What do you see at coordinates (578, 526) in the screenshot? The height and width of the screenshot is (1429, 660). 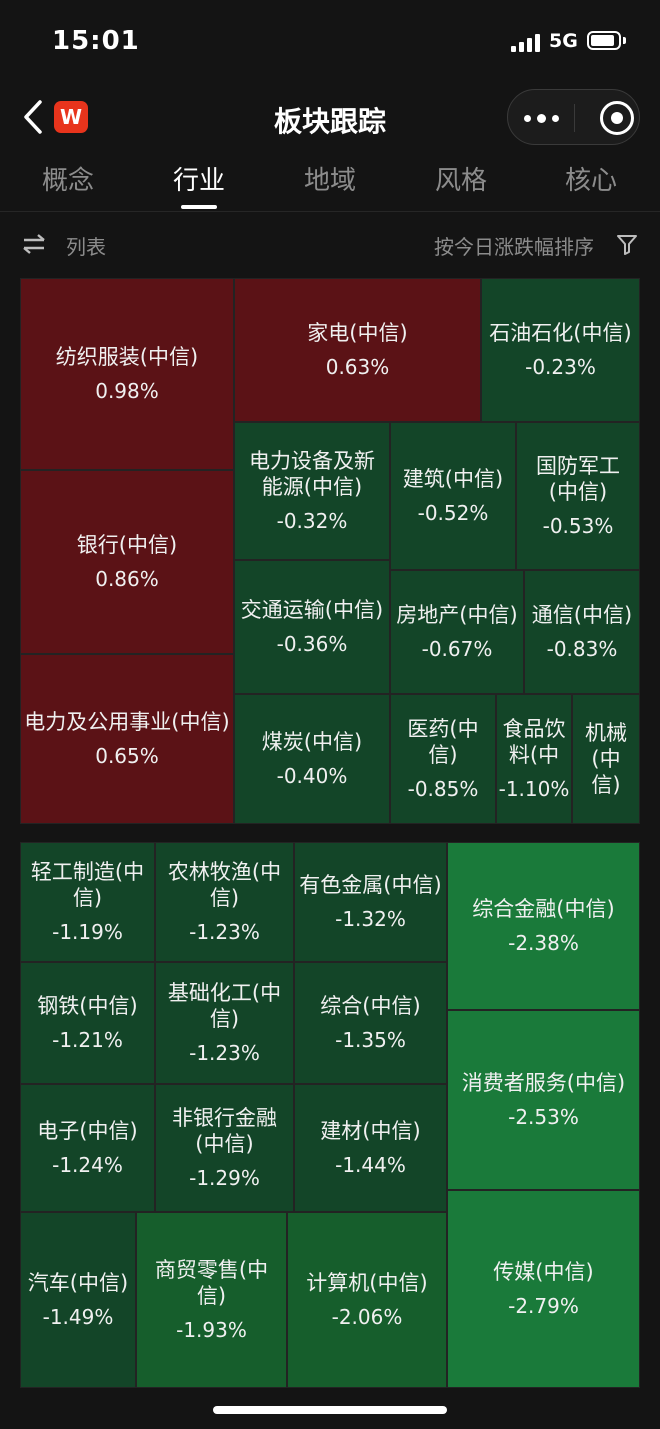 I see `sector-change: -0.53%` at bounding box center [578, 526].